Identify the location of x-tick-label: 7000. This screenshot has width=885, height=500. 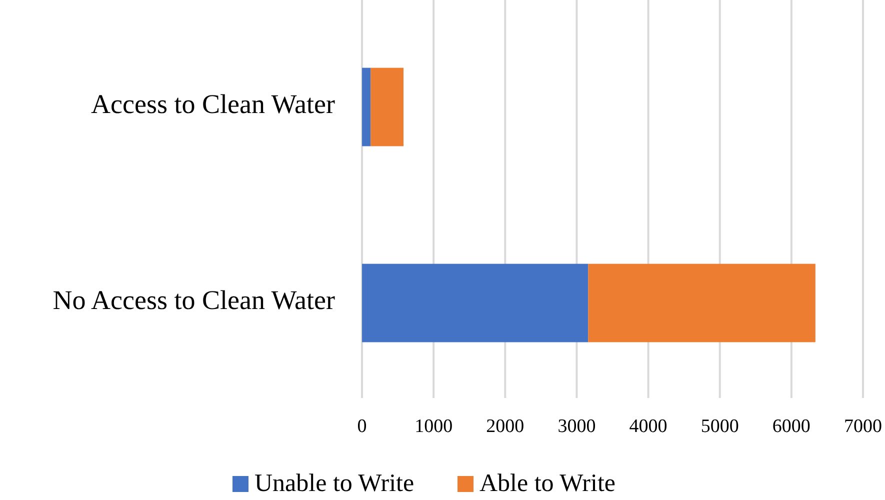
(863, 426).